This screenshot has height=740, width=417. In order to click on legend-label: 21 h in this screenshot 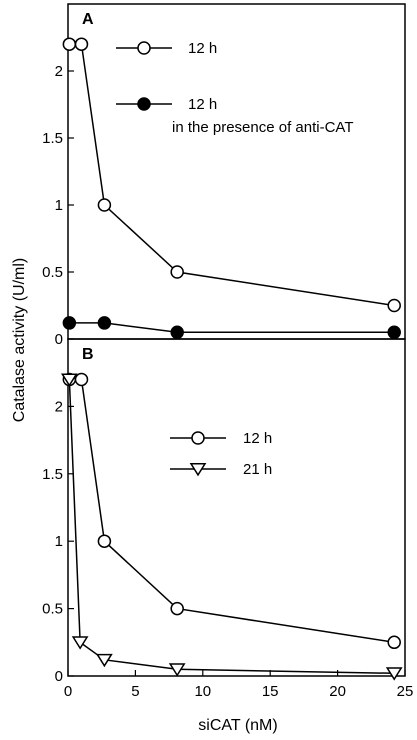, I will do `click(257, 469)`.